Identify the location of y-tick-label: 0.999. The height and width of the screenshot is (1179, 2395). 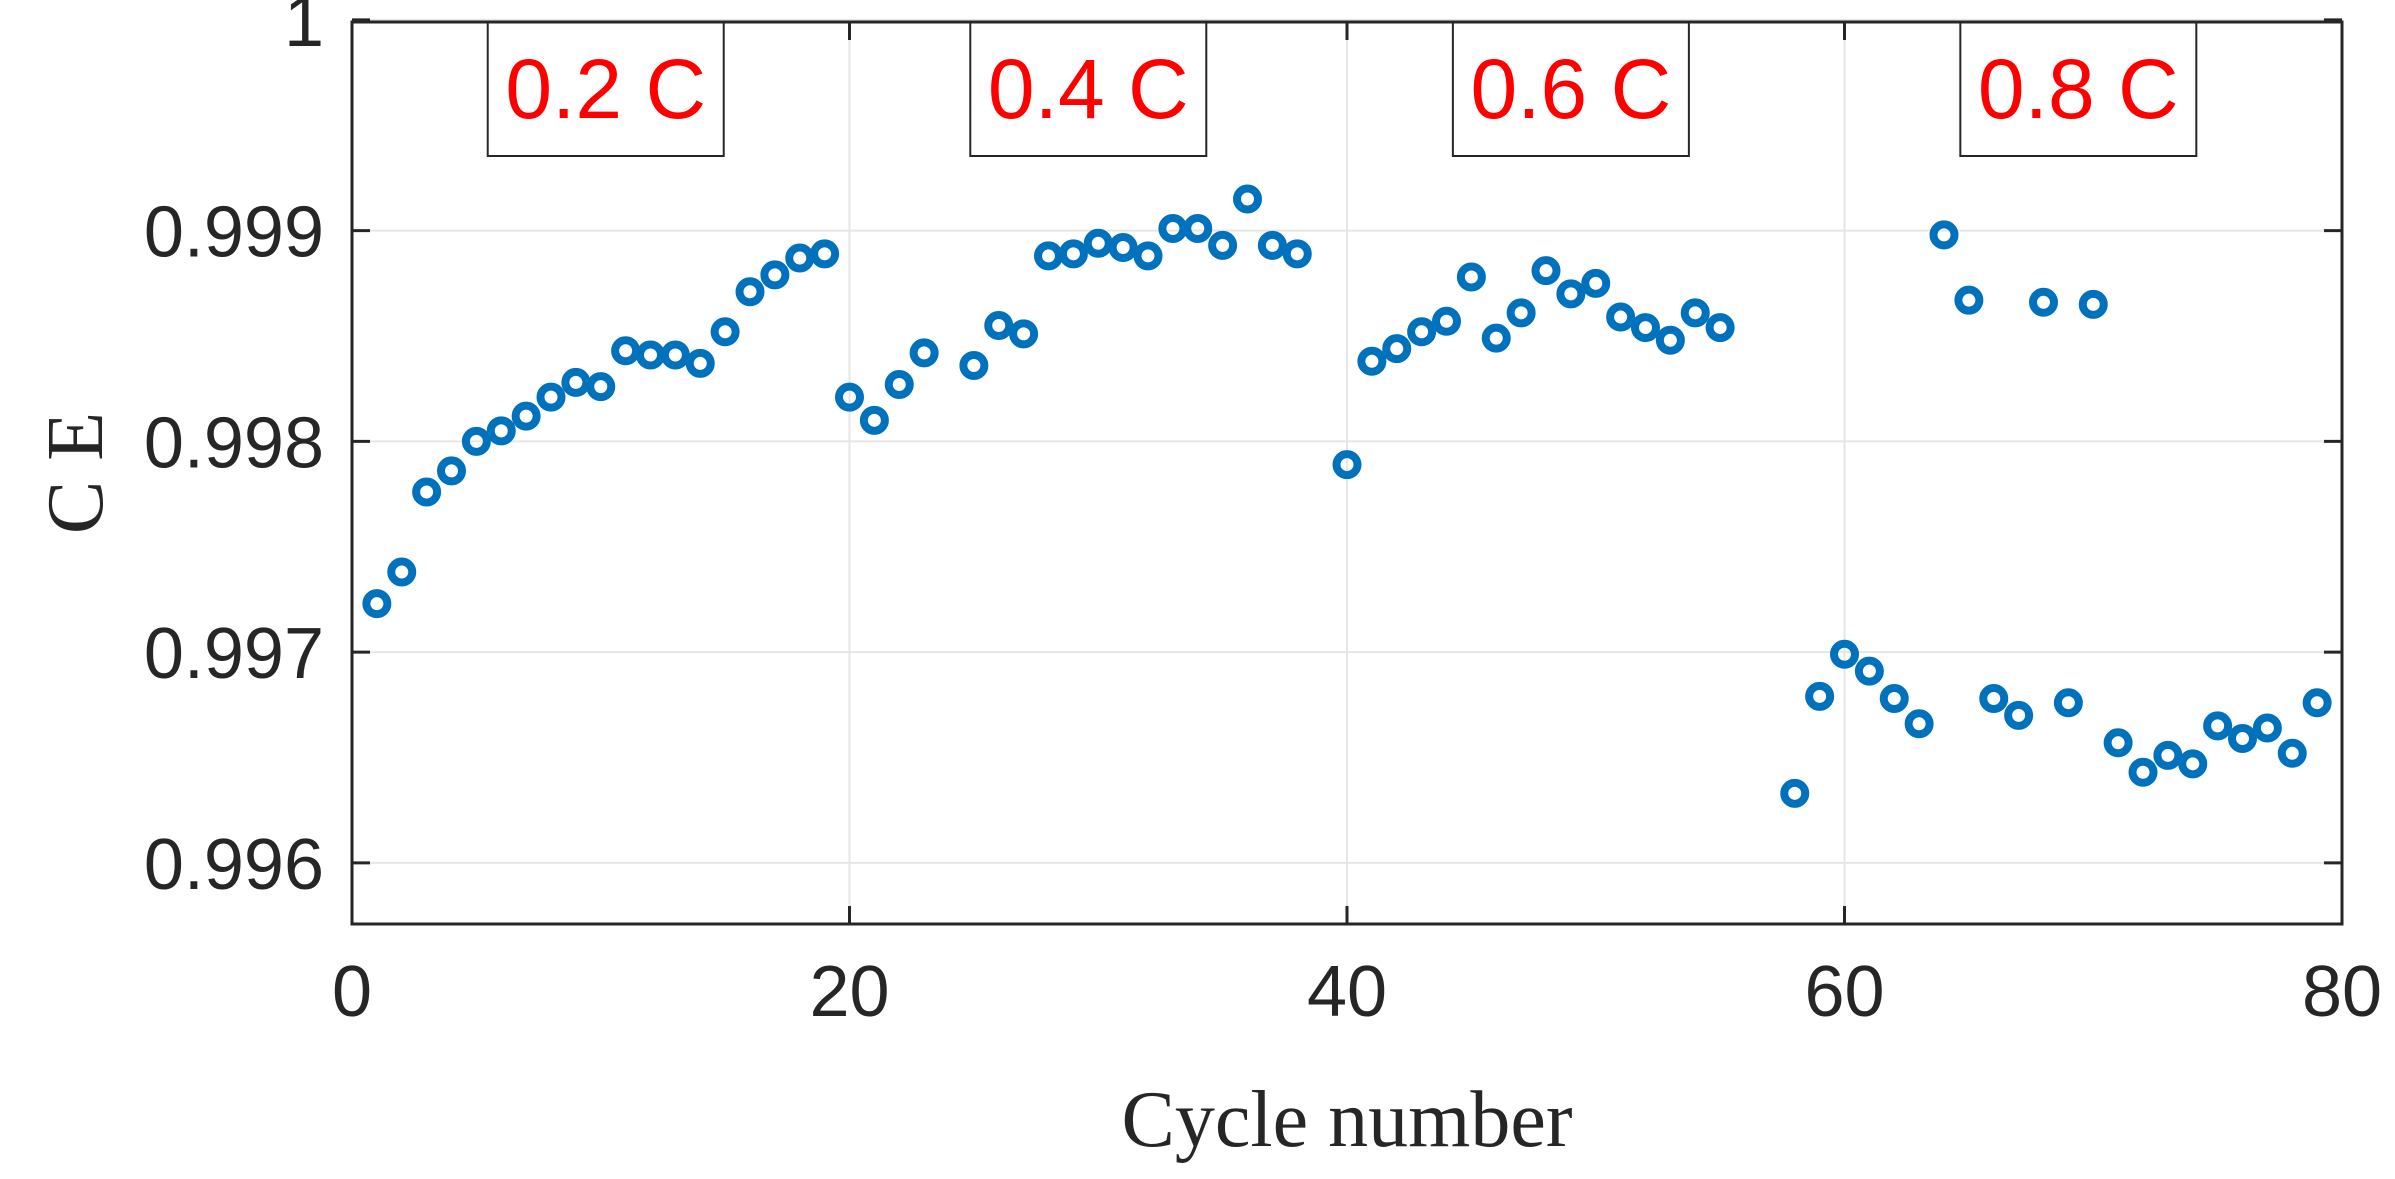
(234, 233).